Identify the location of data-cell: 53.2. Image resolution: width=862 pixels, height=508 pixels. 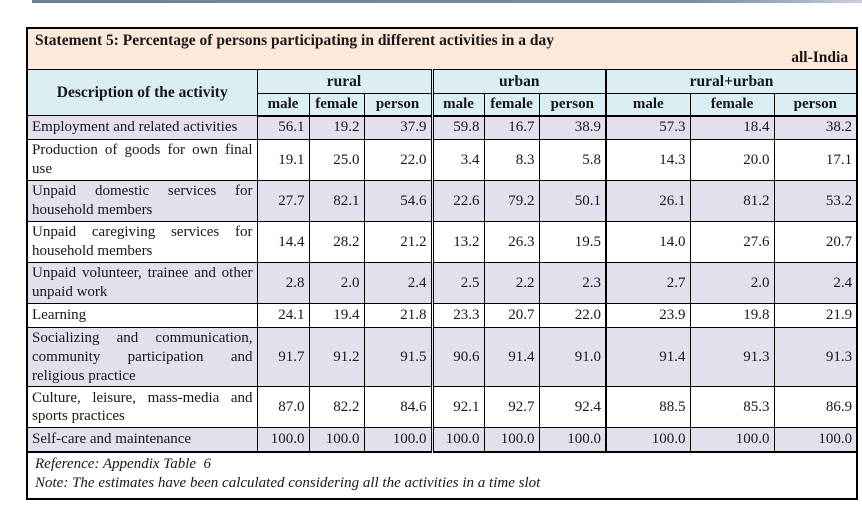
(815, 201).